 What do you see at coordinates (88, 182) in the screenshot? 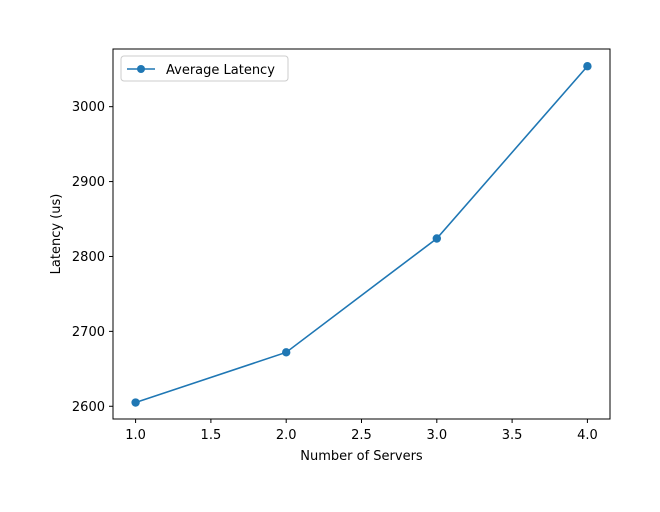
I see `y-tick-label: 2900` at bounding box center [88, 182].